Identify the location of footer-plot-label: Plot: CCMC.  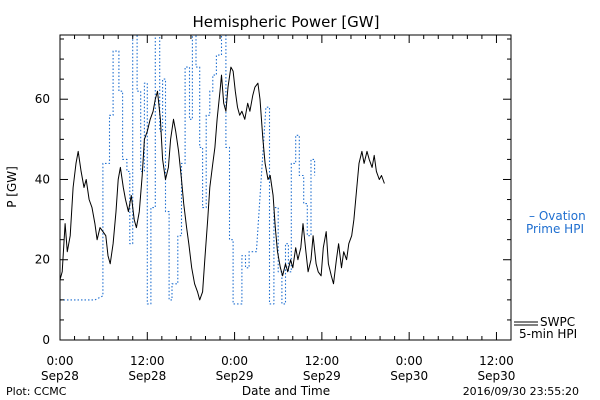
(36, 391).